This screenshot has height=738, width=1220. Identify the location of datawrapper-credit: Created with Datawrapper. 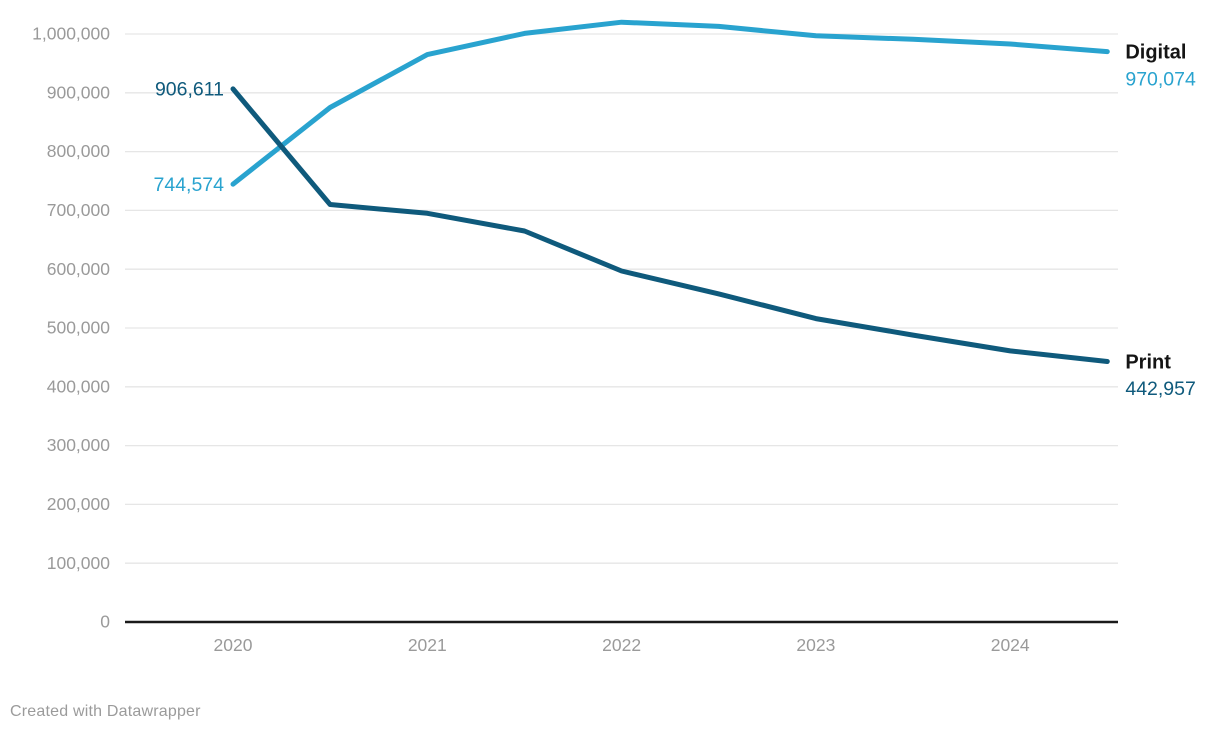
(105, 711).